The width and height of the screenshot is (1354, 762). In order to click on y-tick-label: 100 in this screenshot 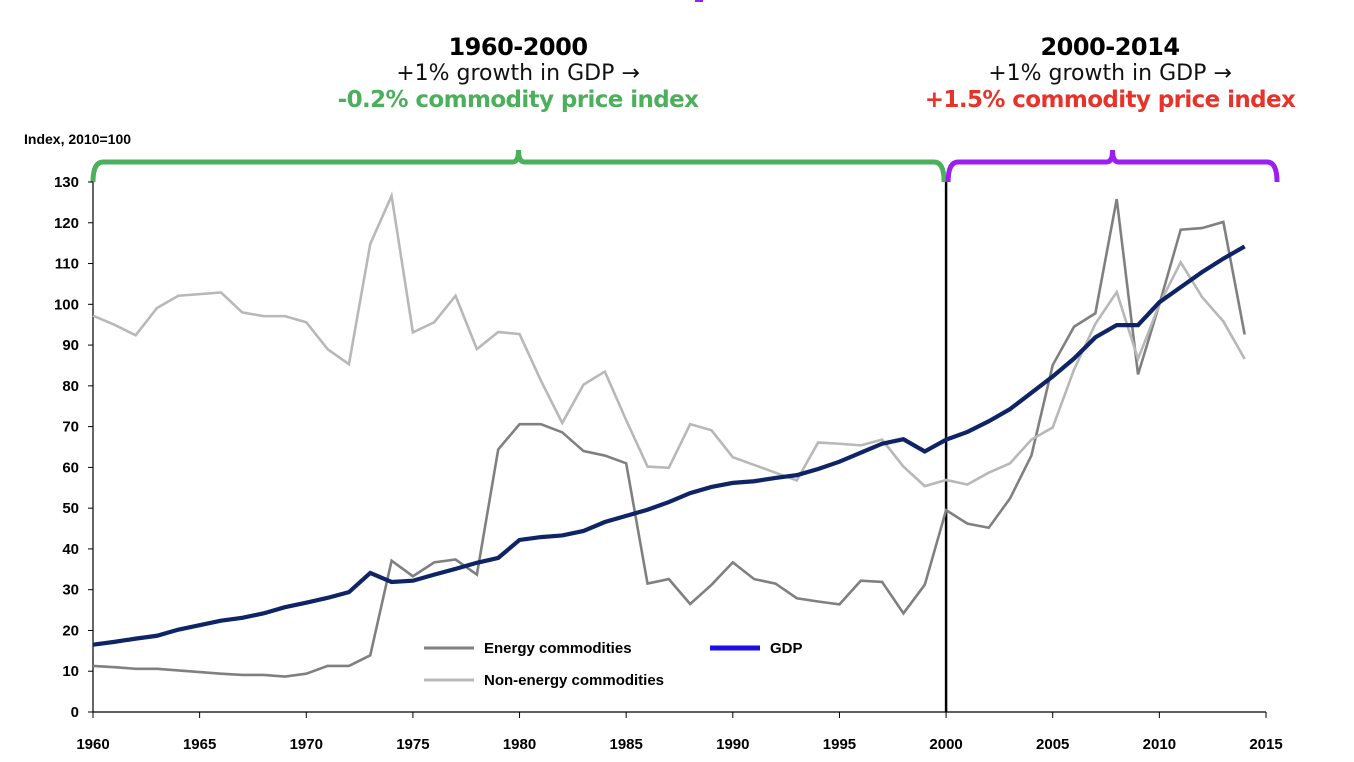, I will do `click(66, 304)`.